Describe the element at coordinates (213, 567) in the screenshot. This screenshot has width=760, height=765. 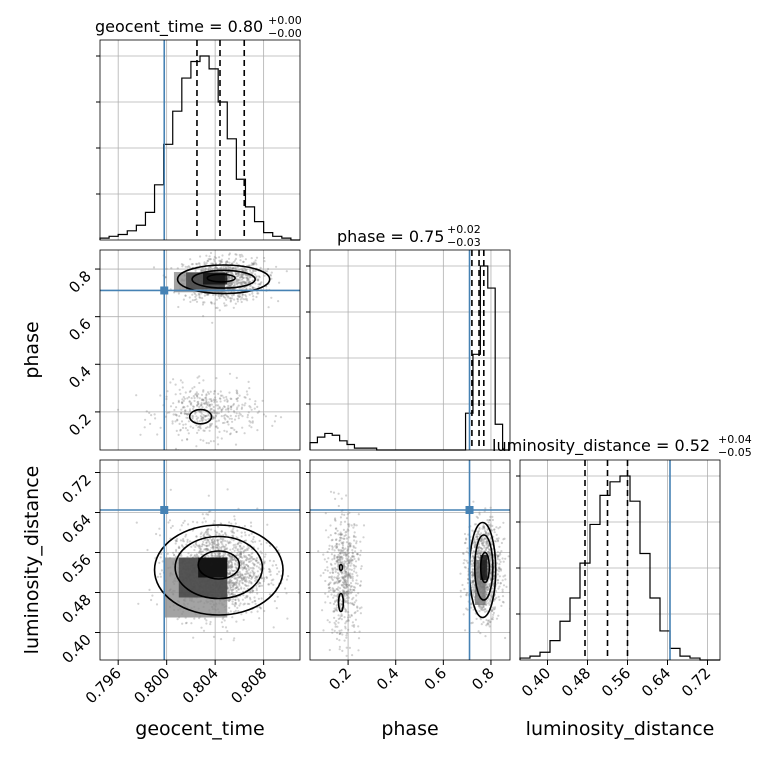
I see `density-block` at that location.